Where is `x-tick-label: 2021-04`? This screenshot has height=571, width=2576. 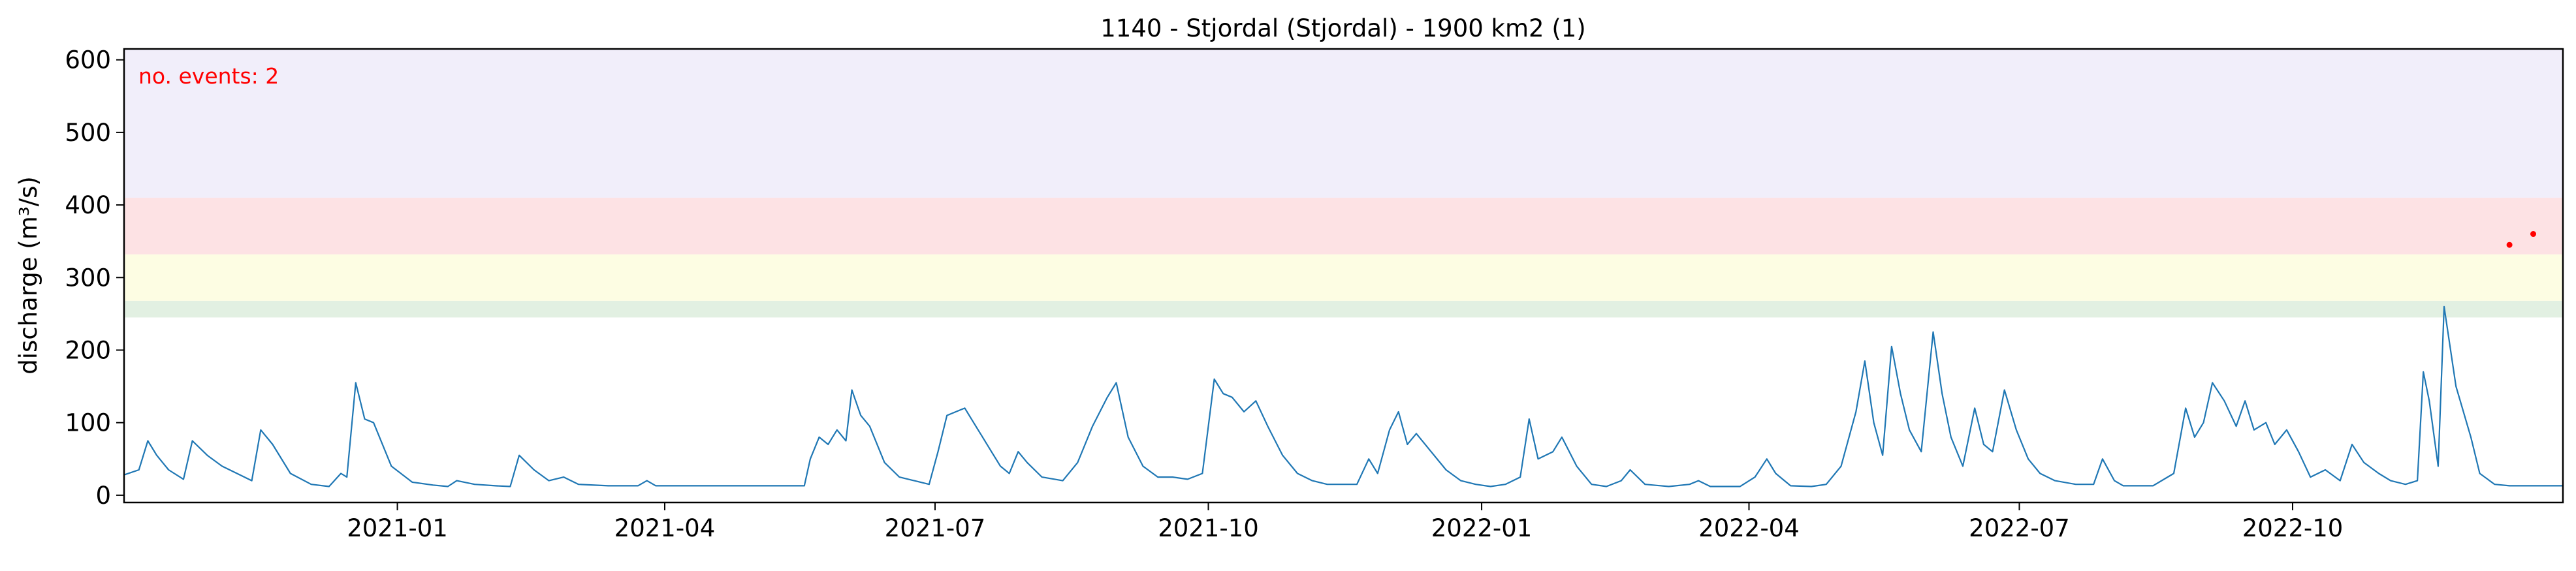
x-tick-label: 2021-04 is located at coordinates (665, 528).